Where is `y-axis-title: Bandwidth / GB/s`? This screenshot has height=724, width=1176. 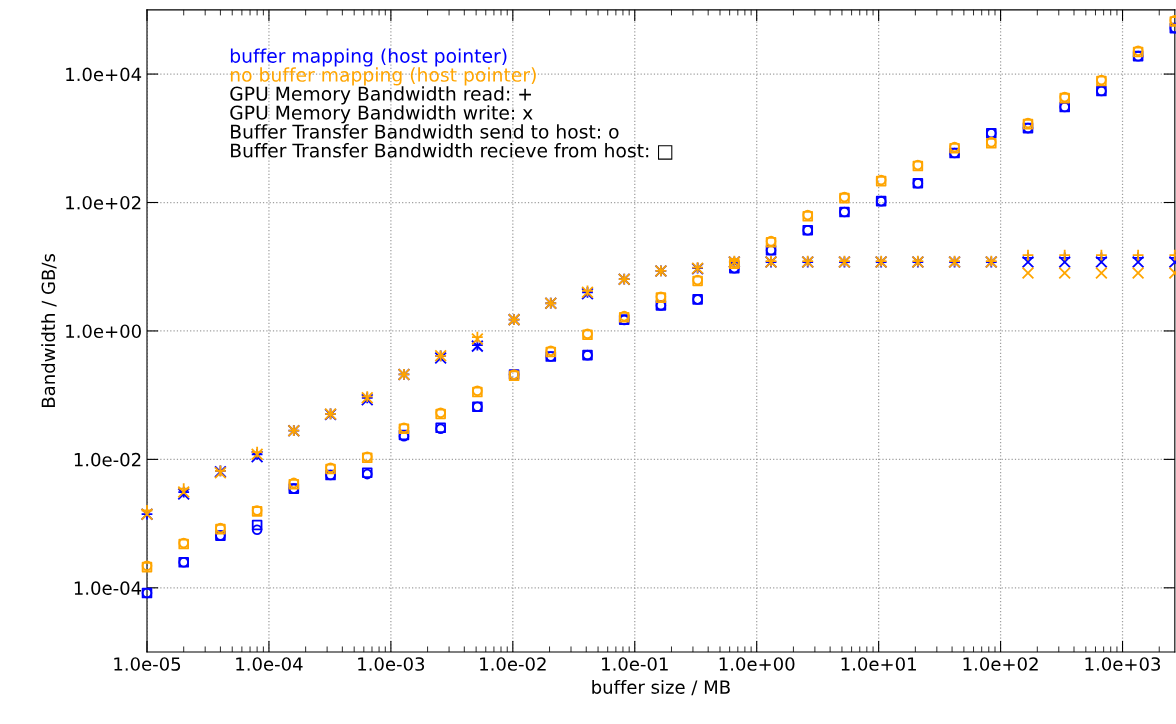 y-axis-title: Bandwidth / GB/s is located at coordinates (49, 330).